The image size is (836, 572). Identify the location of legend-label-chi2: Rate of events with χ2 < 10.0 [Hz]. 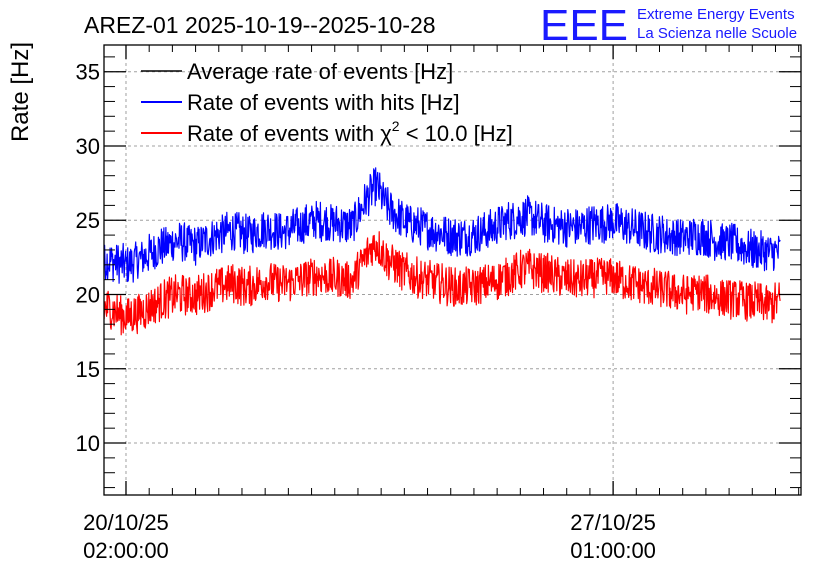
(350, 132).